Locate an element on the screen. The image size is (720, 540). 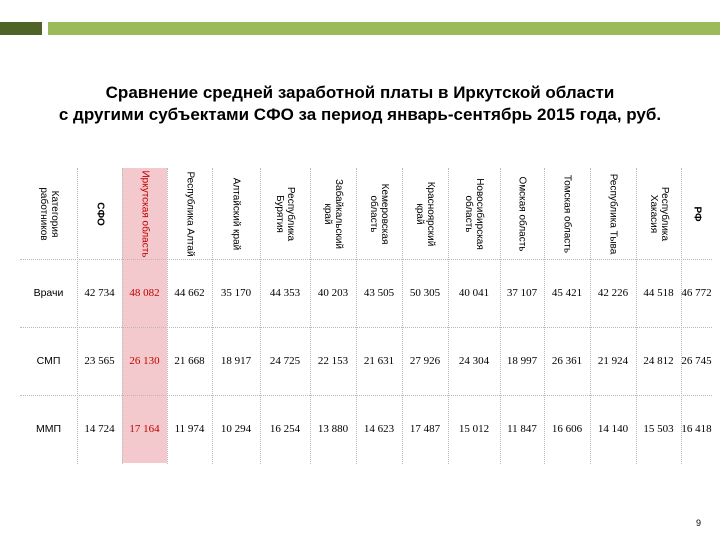
table-cell: 21 668 is located at coordinates (189, 361).